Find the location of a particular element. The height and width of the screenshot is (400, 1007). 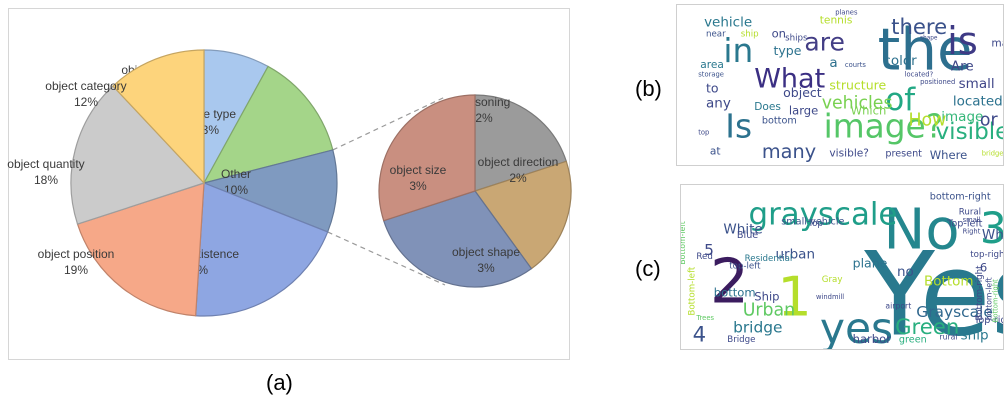

word-small-vehicle: small-vehicle is located at coordinates (812, 222).